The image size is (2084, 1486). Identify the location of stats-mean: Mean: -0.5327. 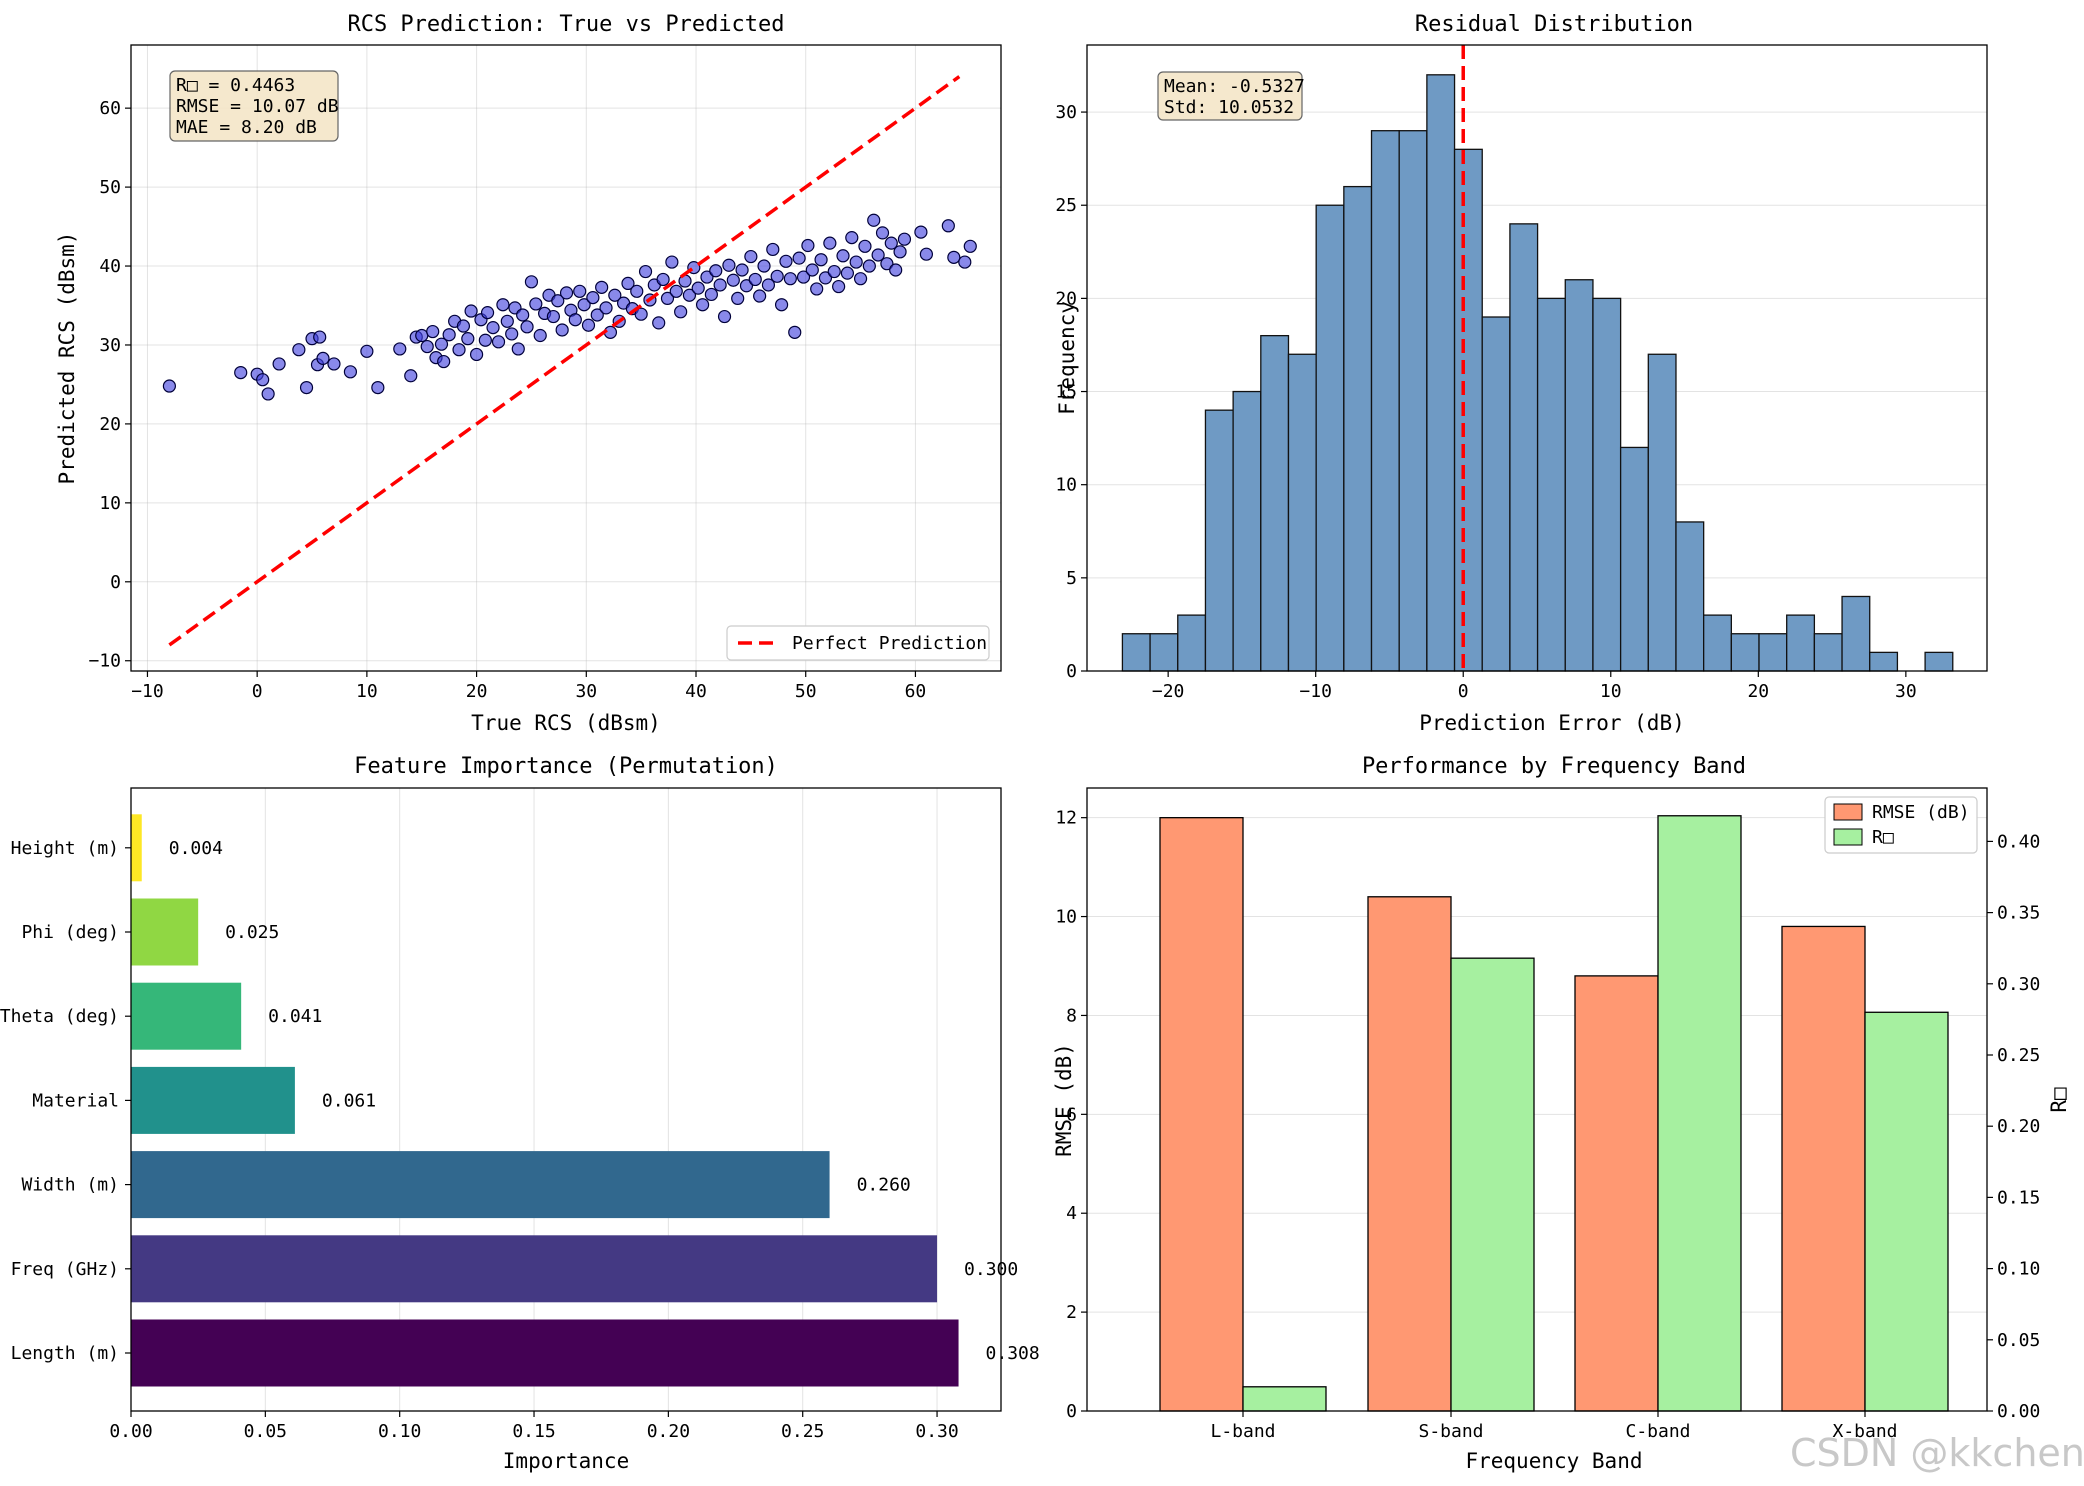
(1234, 86).